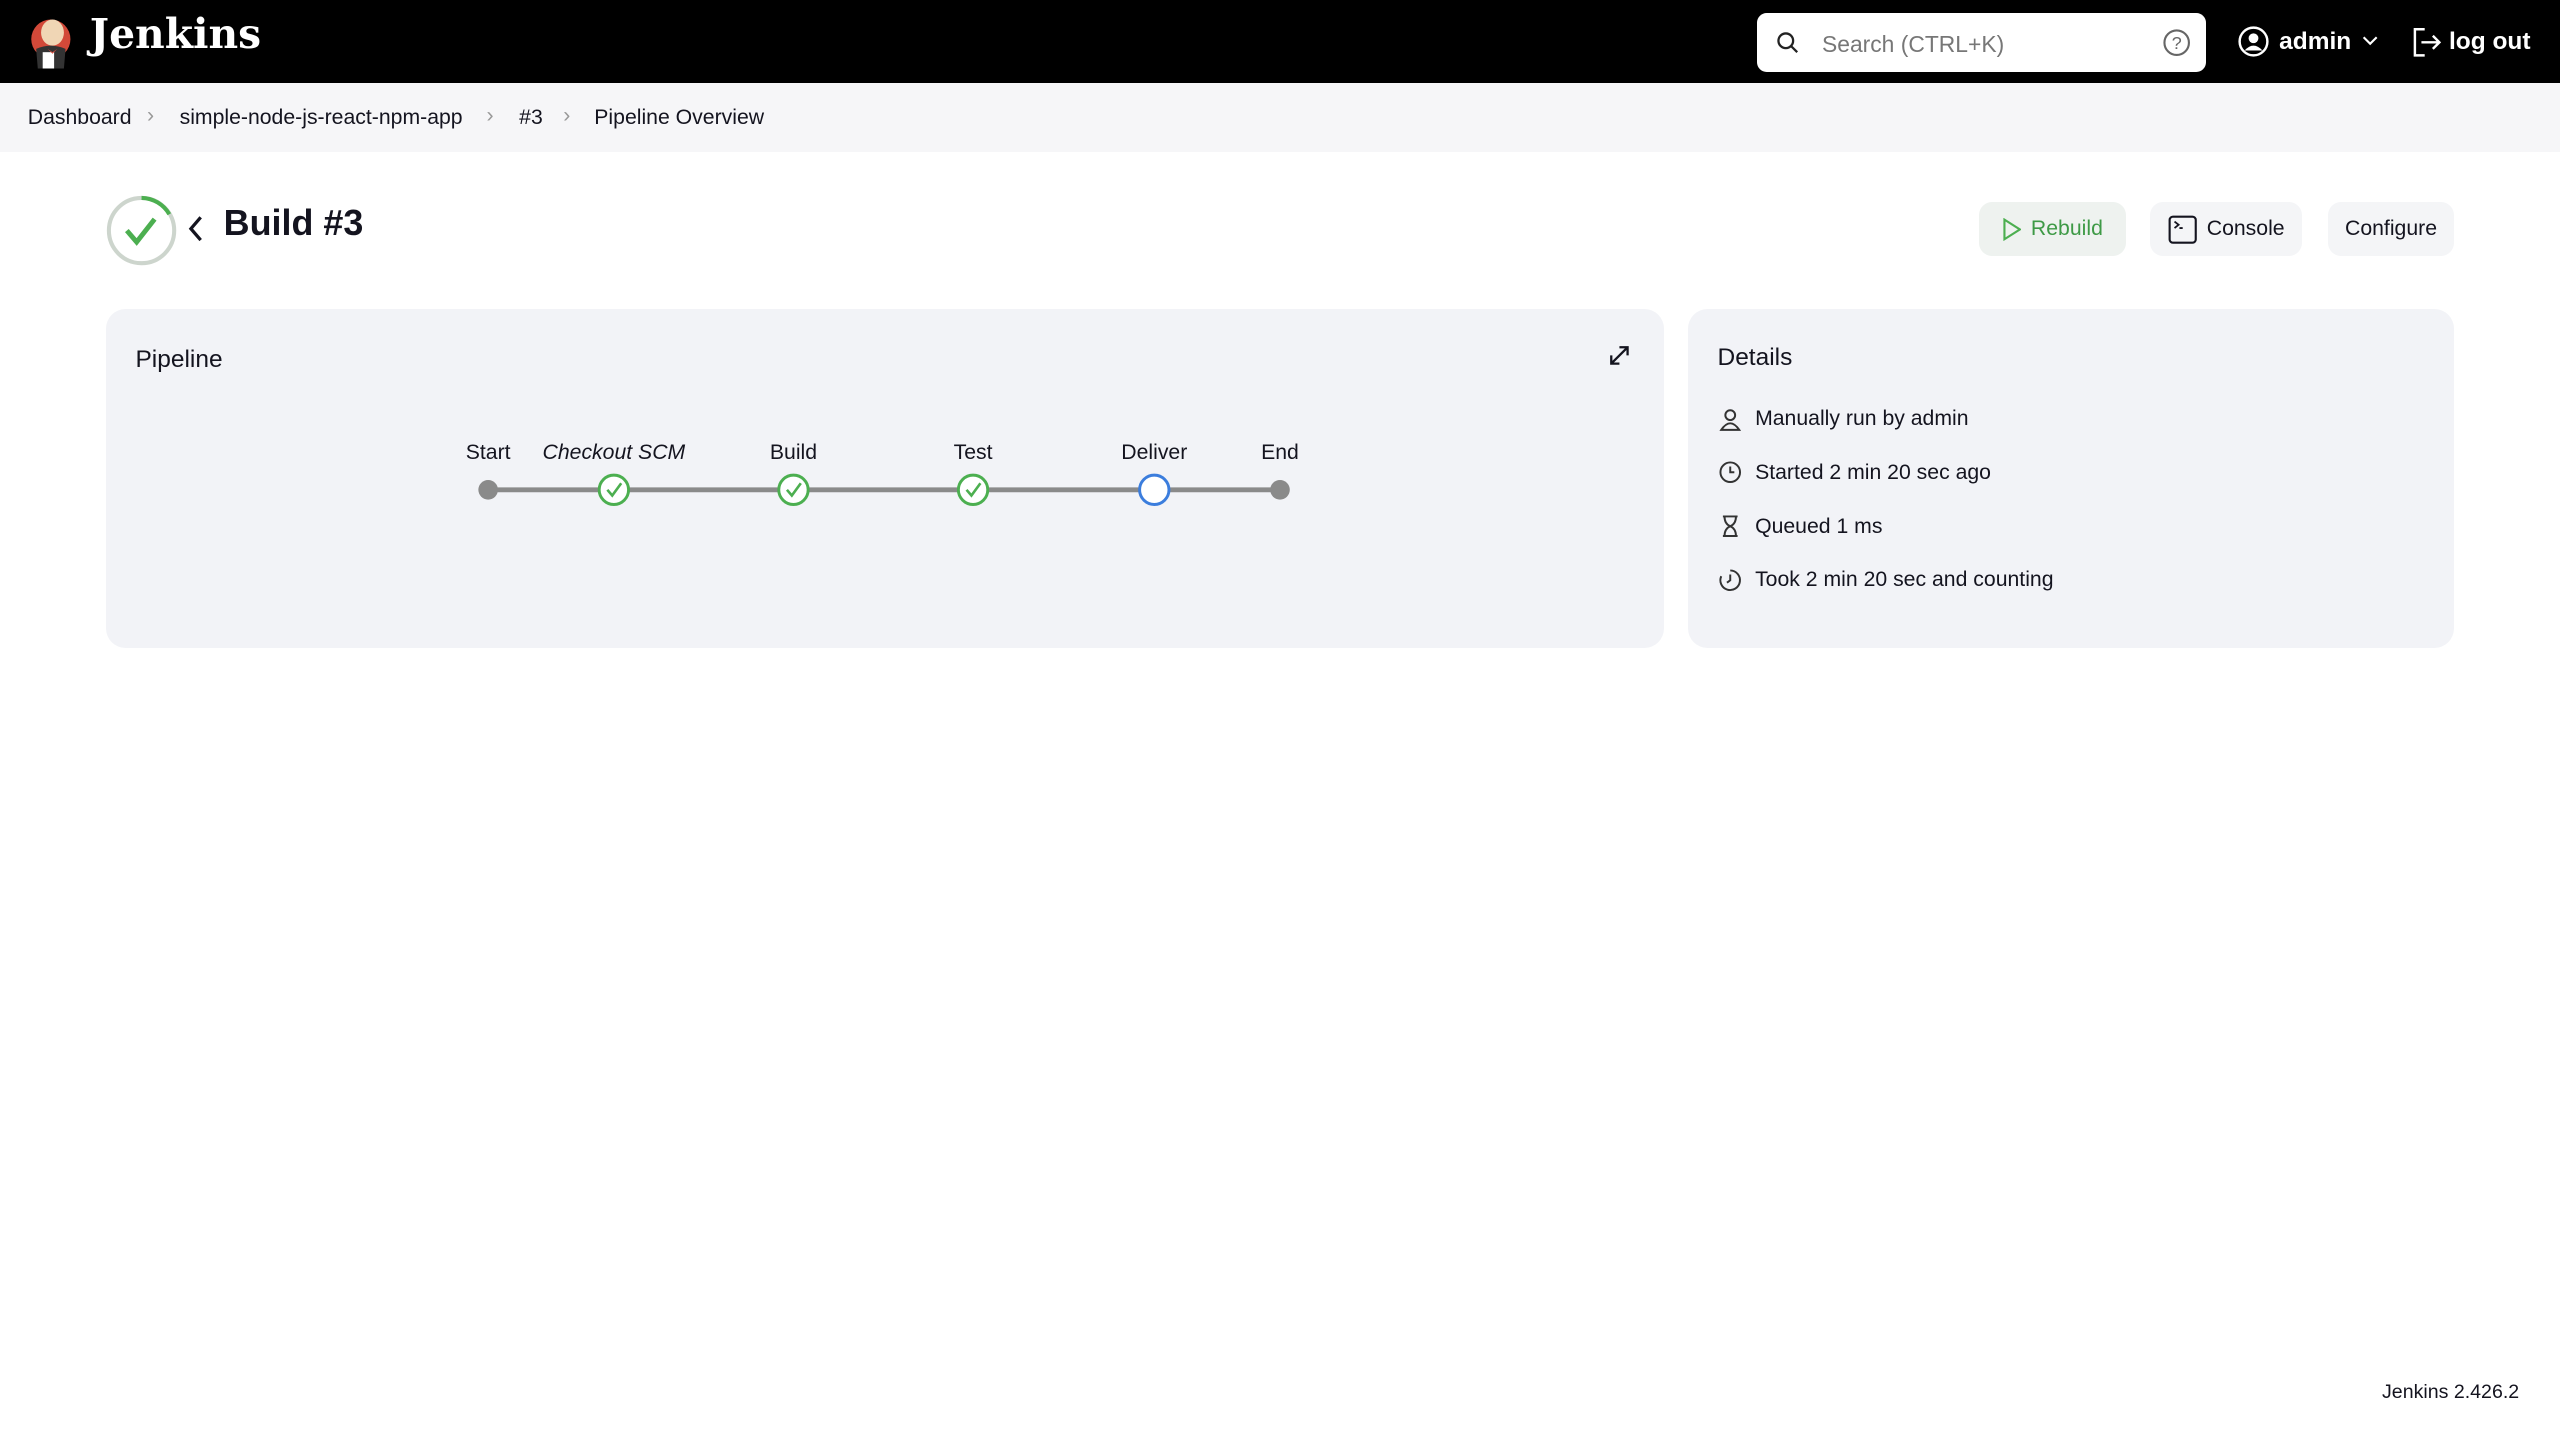  I want to click on build-success-icon, so click(142, 230).